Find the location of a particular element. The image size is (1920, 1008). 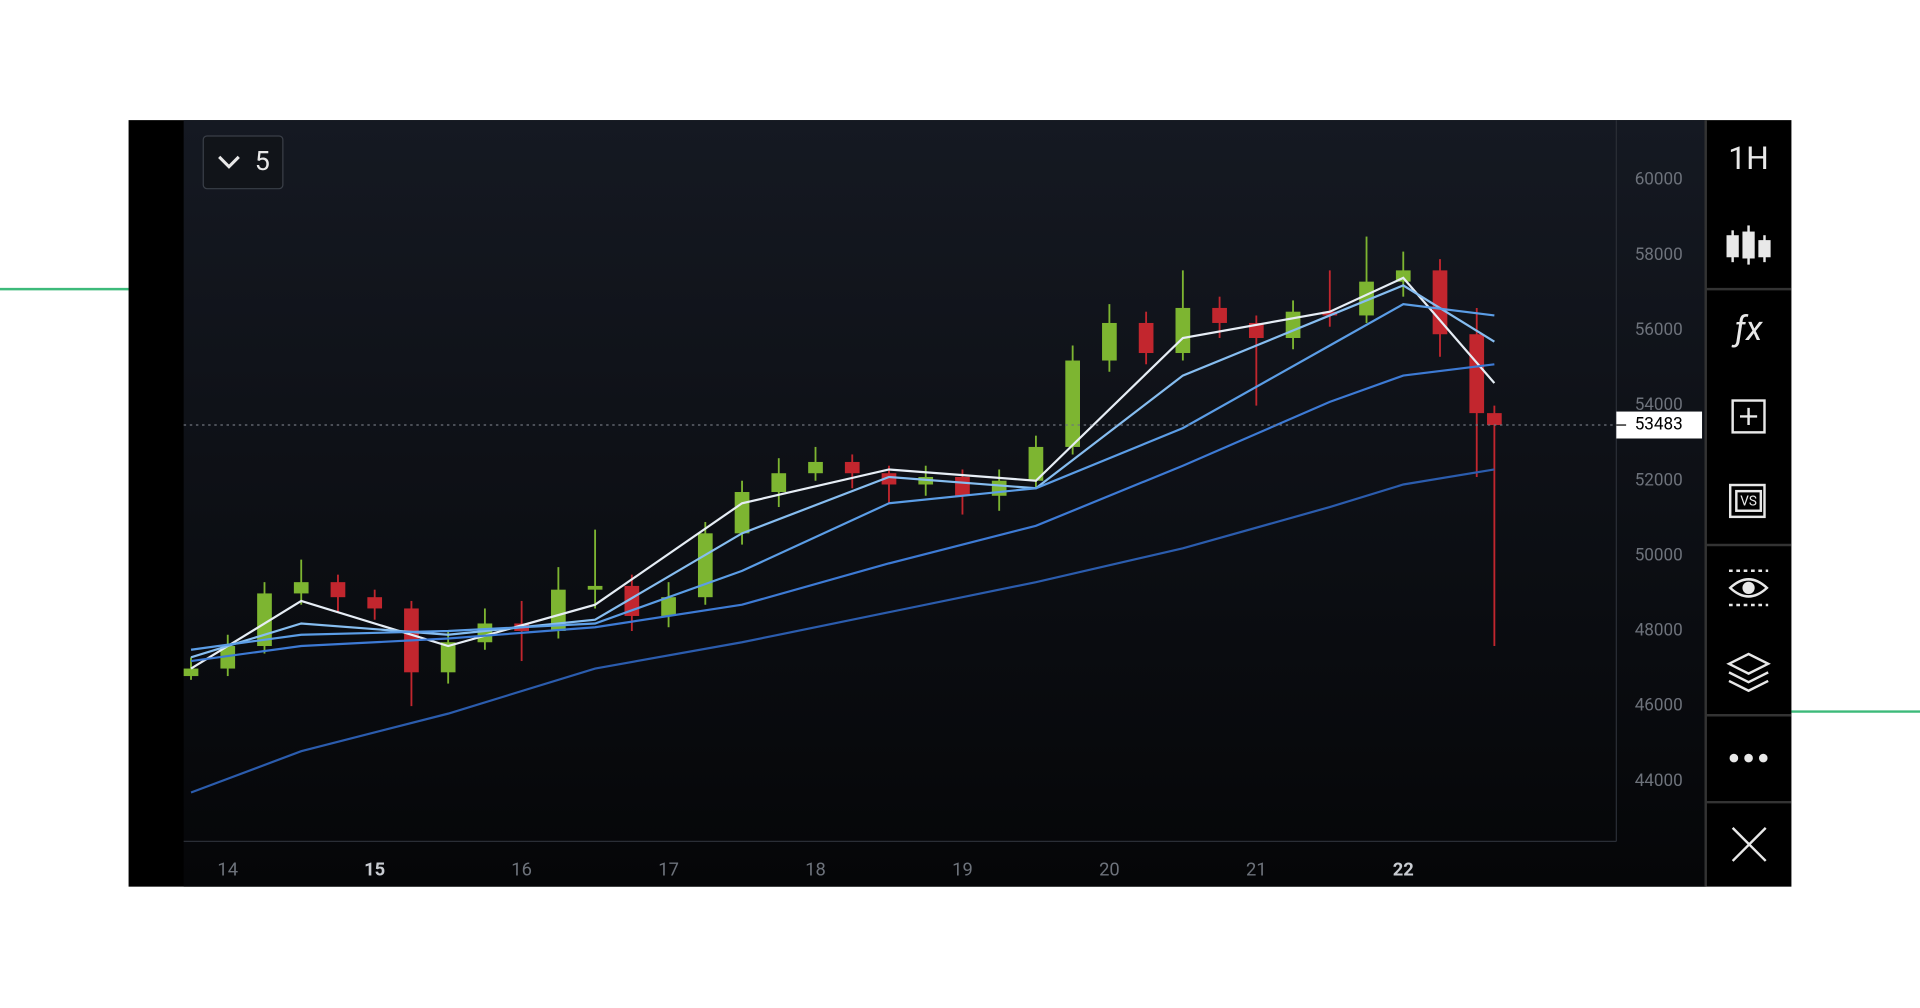

x-tick-label: 14 is located at coordinates (227, 870).